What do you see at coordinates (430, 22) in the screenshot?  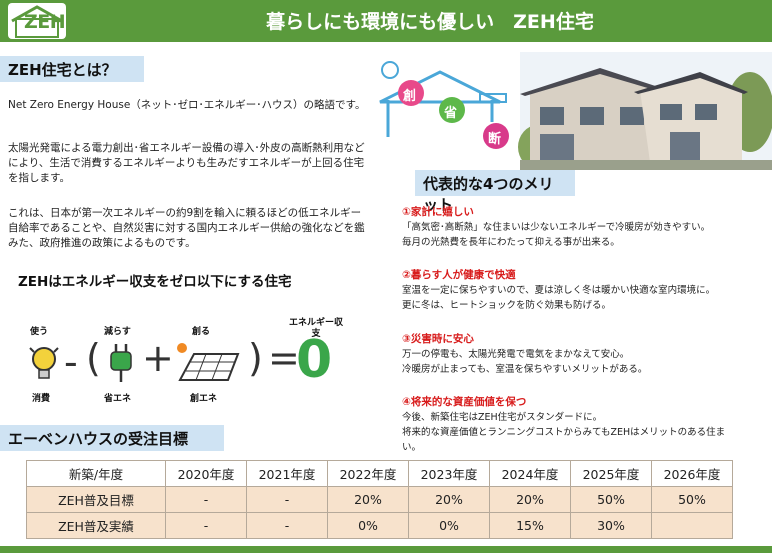 I see `page-title: 暮らしにも環境にも優しい ZEH住宅` at bounding box center [430, 22].